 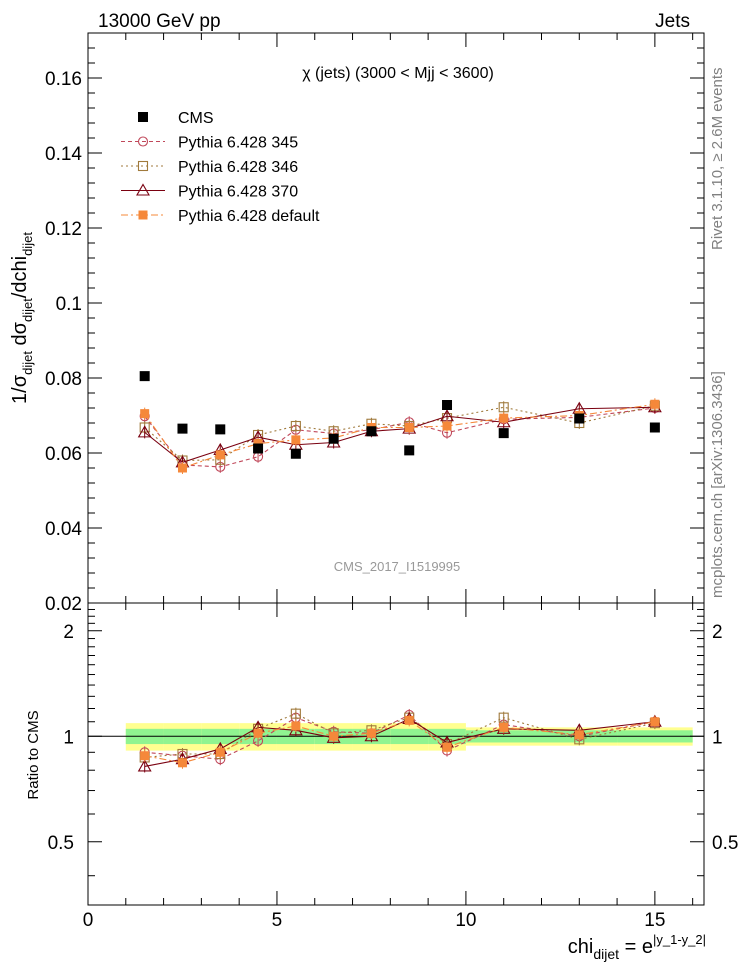 What do you see at coordinates (465, 920) in the screenshot?
I see `x-tick-label: 10` at bounding box center [465, 920].